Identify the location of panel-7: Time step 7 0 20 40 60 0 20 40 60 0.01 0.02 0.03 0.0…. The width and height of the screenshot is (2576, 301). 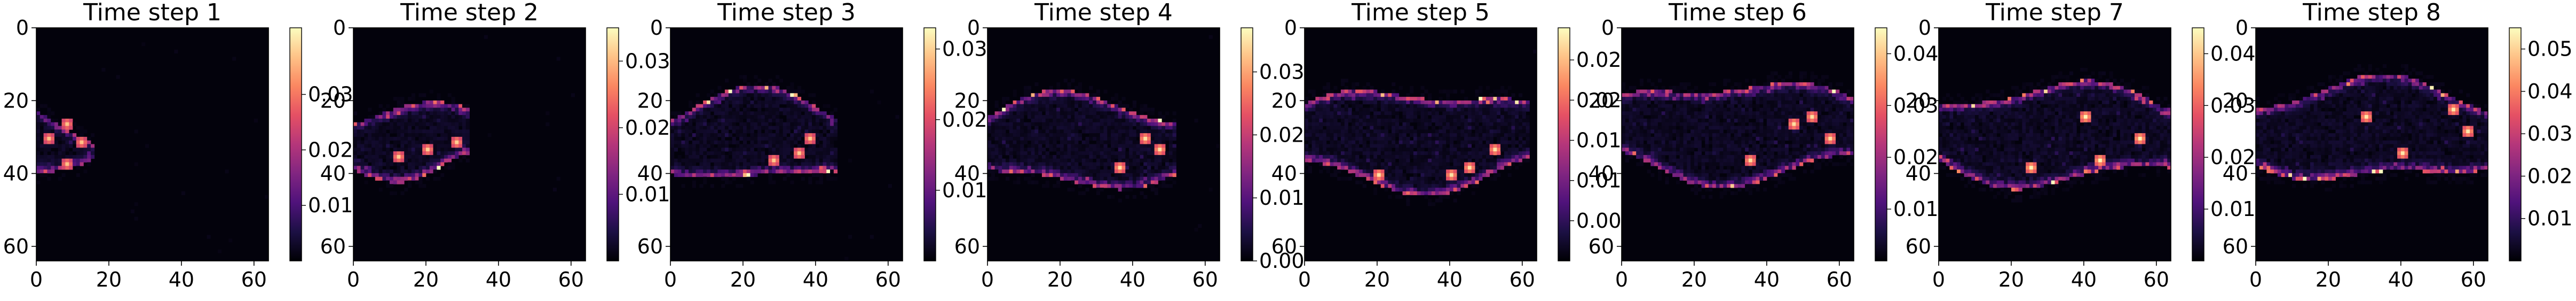
(2081, 145).